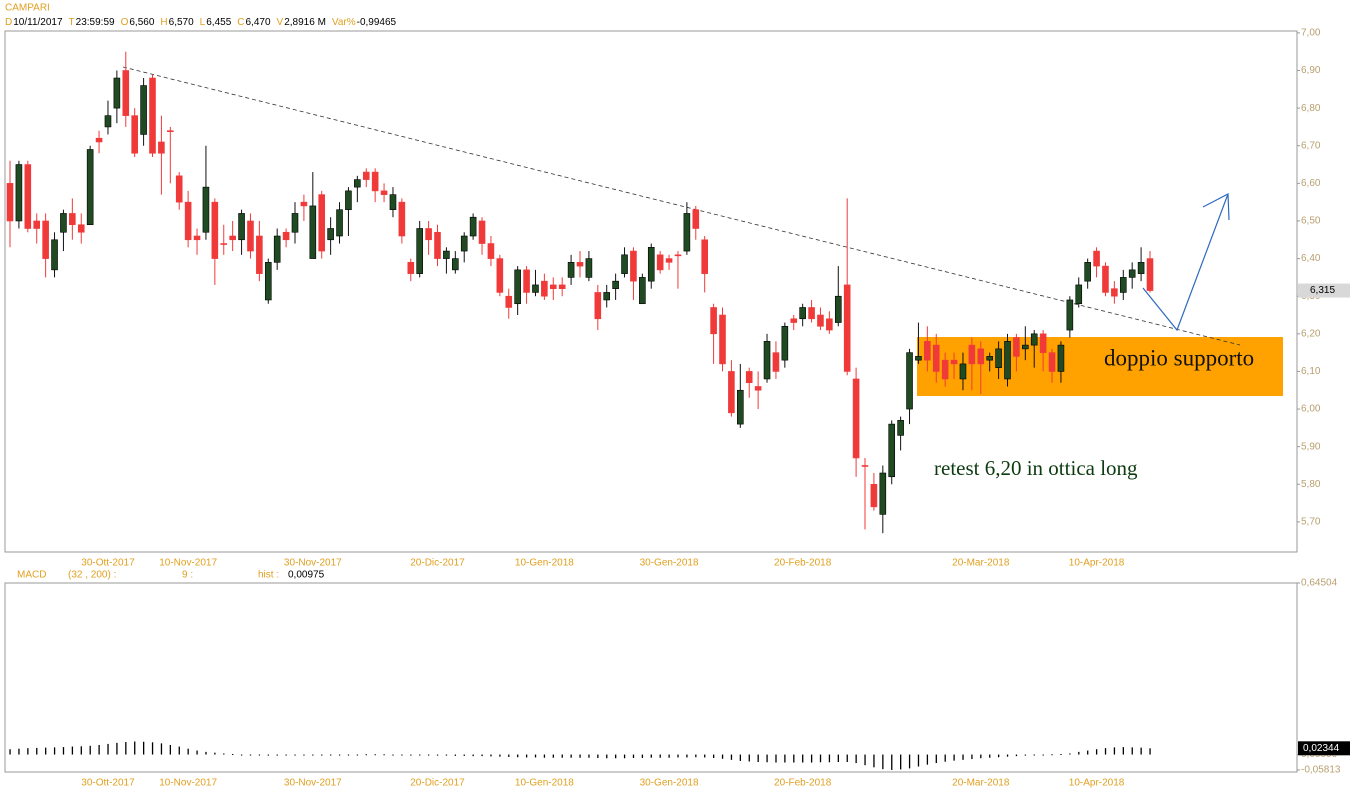  I want to click on x-tick-label: 30-Nov-2017, so click(313, 783).